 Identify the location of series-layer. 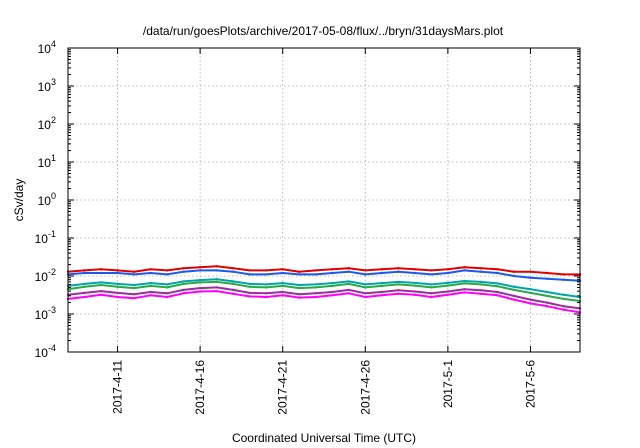
(324, 289).